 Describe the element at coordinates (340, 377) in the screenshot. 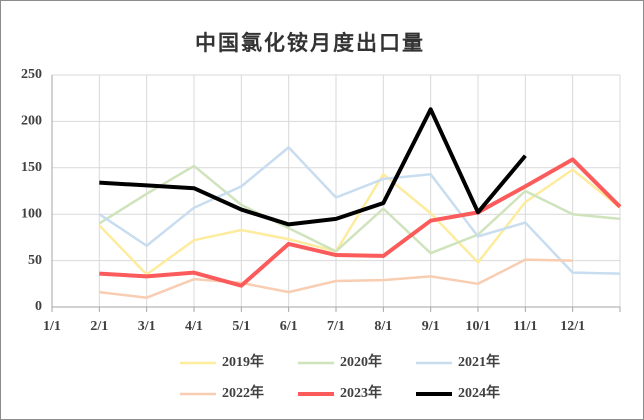

I see `legend: 2019年 2020年 2021年 2022年 2023年 2024年` at that location.